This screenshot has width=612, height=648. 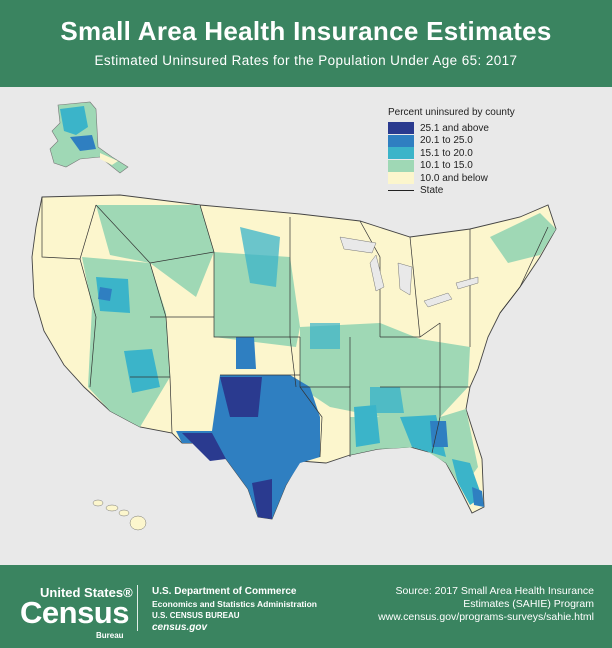 What do you see at coordinates (446, 166) in the screenshot?
I see `legend-label: 10.1 to 15.0` at bounding box center [446, 166].